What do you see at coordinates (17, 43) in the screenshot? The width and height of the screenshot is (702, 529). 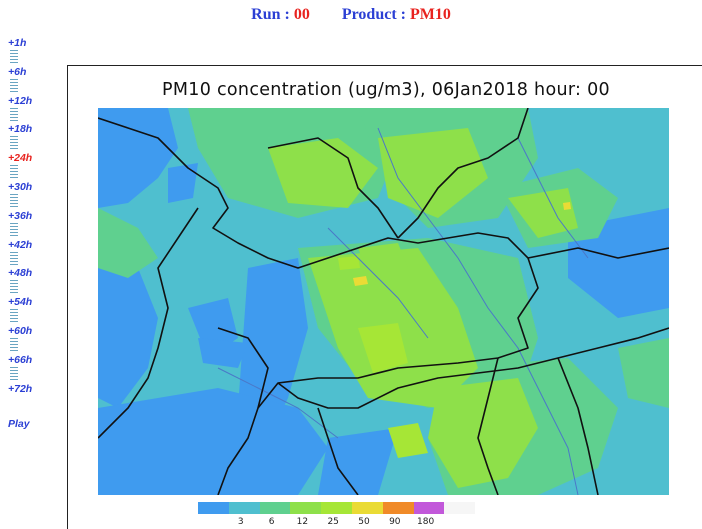 I see `timeline-step: +1h` at bounding box center [17, 43].